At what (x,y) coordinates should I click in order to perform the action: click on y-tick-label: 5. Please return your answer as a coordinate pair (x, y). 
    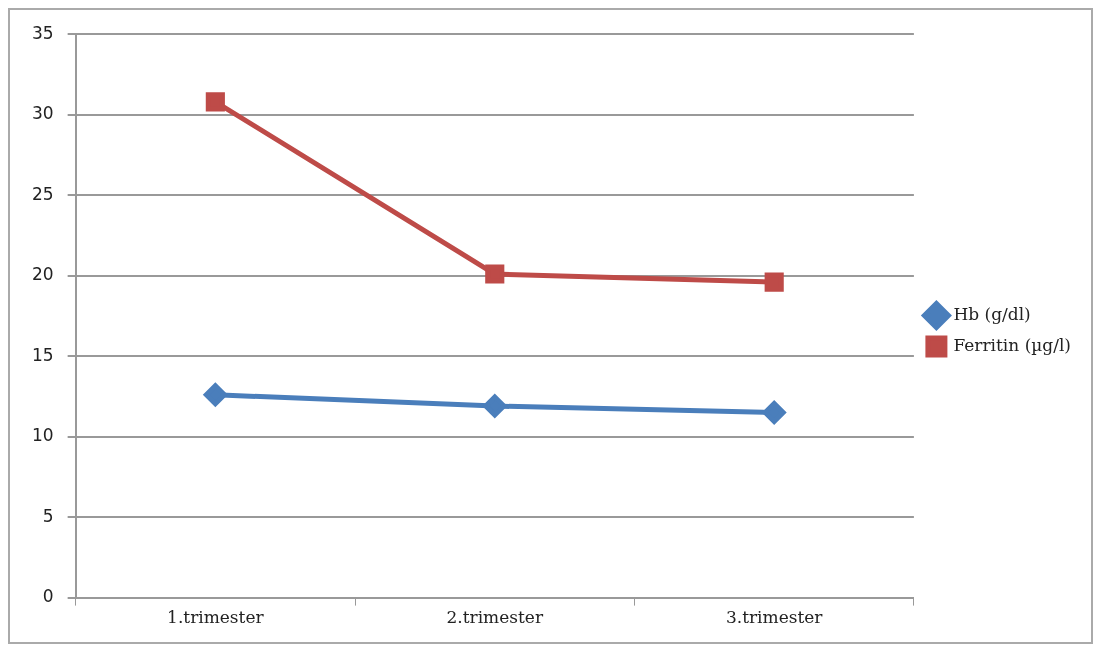
    Looking at the image, I should click on (48, 515).